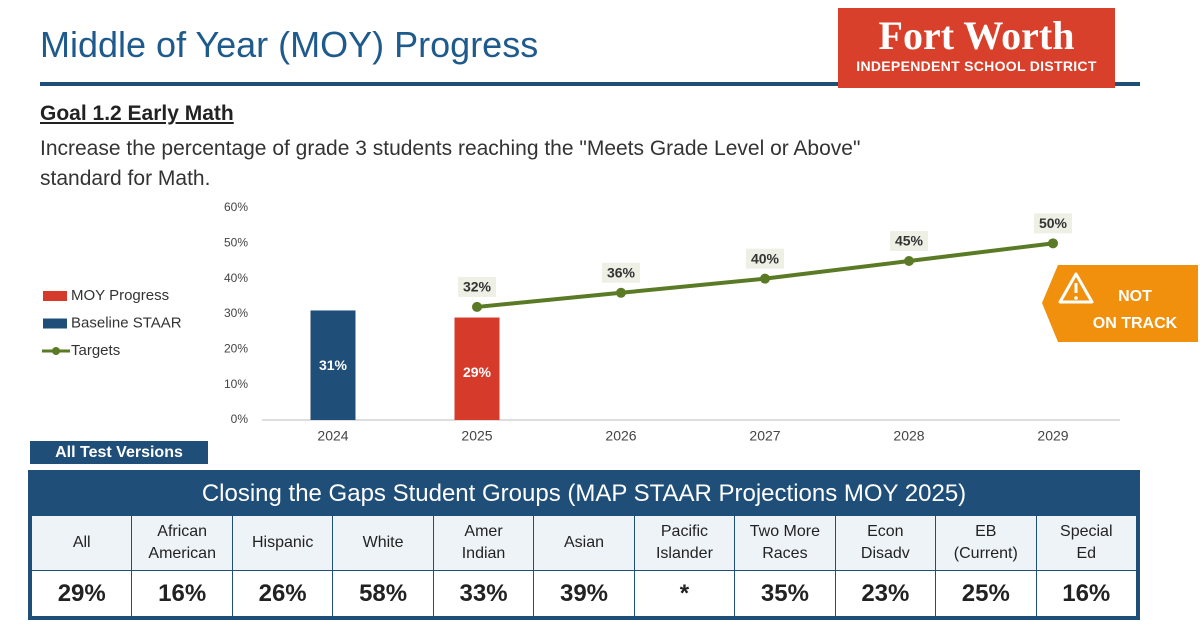  What do you see at coordinates (985, 553) in the screenshot?
I see `header-text: (Current)` at bounding box center [985, 553].